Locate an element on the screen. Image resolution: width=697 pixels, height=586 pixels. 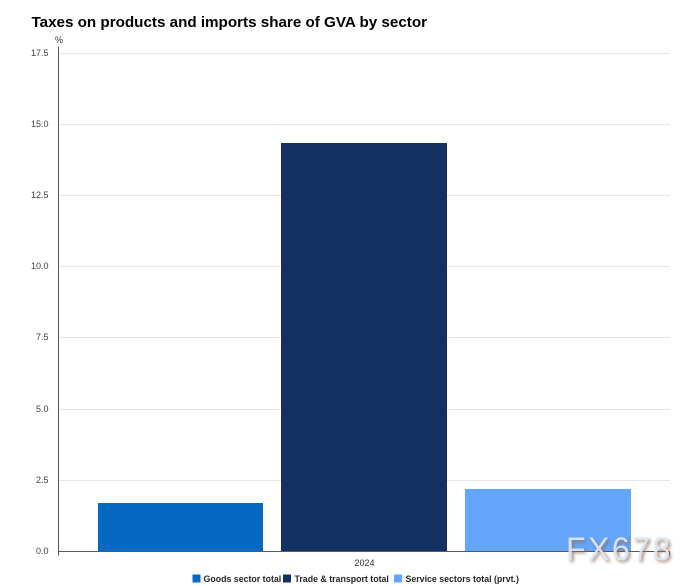
svg-text: 12.5 is located at coordinates (40, 195).